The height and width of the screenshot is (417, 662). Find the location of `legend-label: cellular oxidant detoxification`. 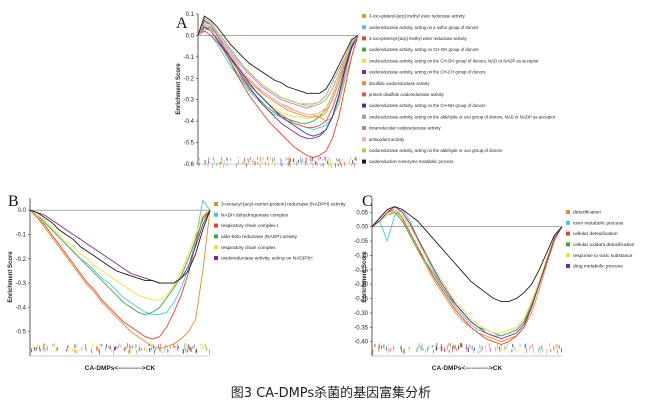

legend-label: cellular oxidant detoxification is located at coordinates (604, 245).